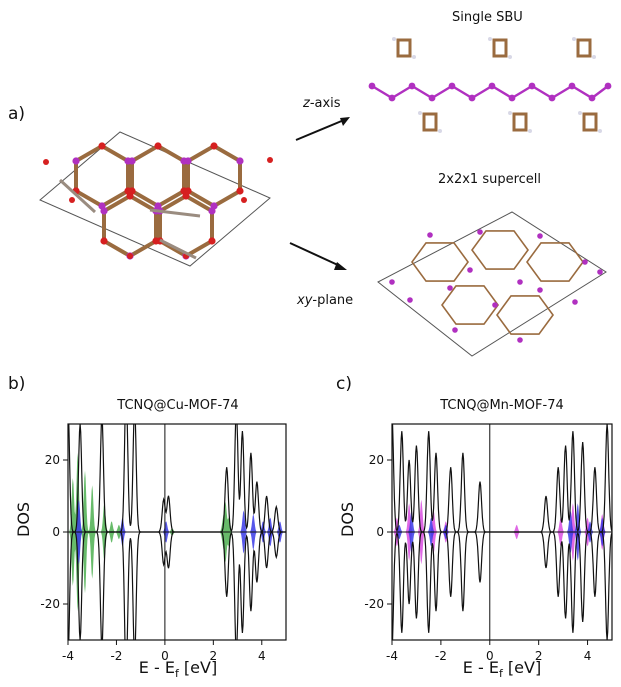 The width and height of the screenshot is (621, 687). Describe the element at coordinates (155, 199) in the screenshot. I see `unit-cell-outline` at that location.